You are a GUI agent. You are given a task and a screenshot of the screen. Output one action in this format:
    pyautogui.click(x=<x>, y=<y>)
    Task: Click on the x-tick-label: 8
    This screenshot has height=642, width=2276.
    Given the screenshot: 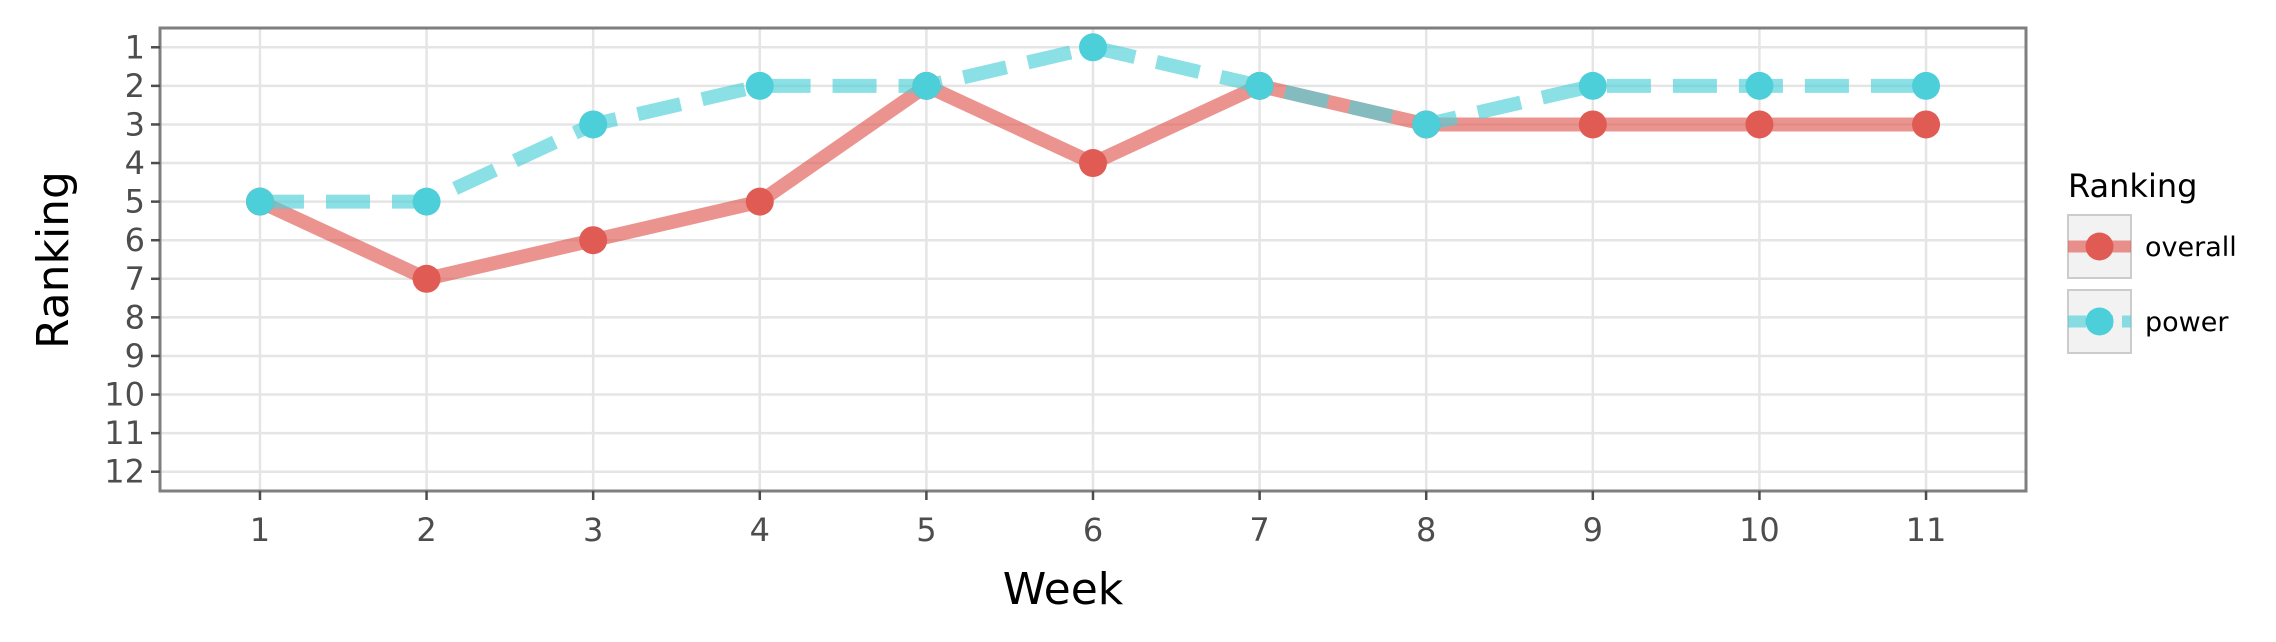 What is the action you would take?
    pyautogui.click(x=1426, y=530)
    